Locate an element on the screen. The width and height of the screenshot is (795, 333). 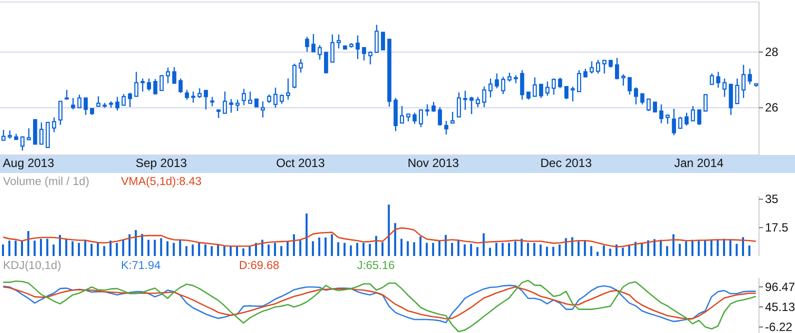
text: D:69.68 is located at coordinates (259, 266).